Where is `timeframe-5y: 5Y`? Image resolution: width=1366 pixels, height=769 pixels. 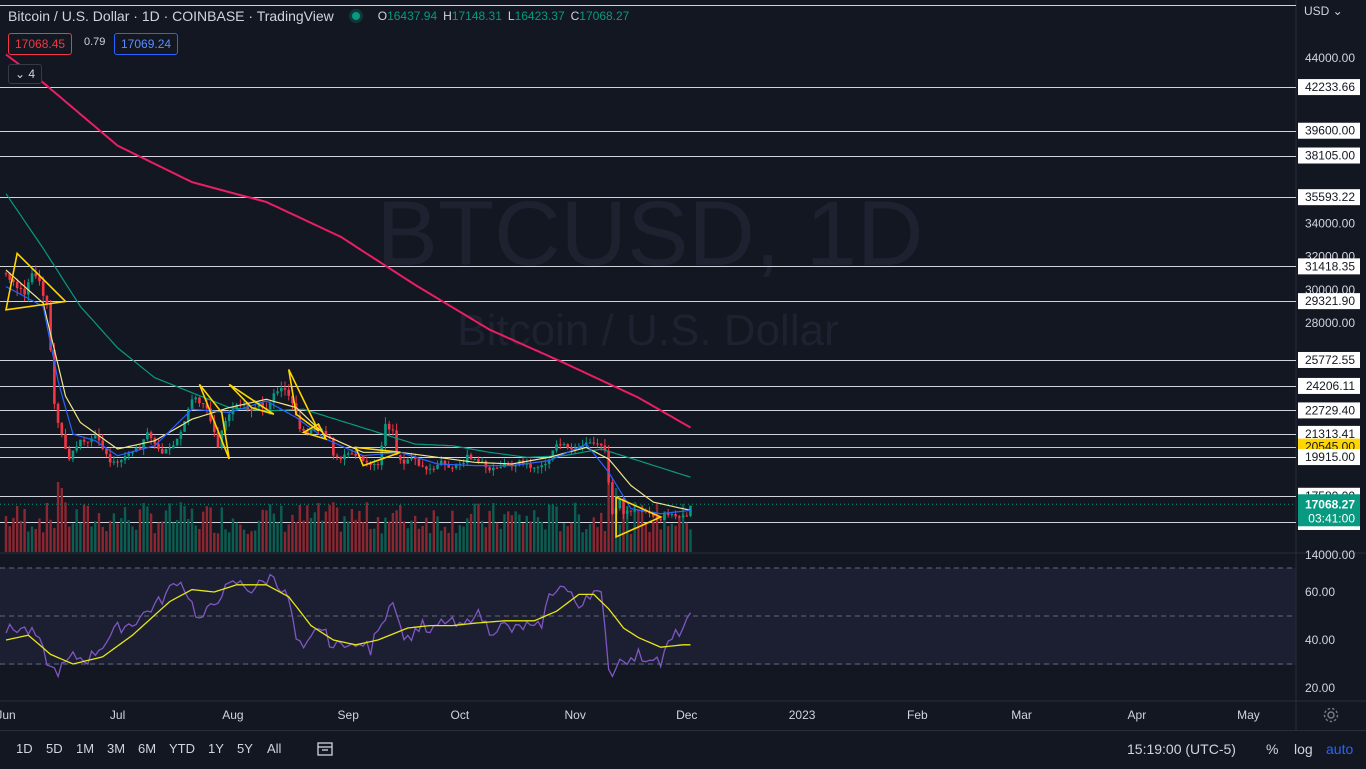 timeframe-5y: 5Y is located at coordinates (245, 748).